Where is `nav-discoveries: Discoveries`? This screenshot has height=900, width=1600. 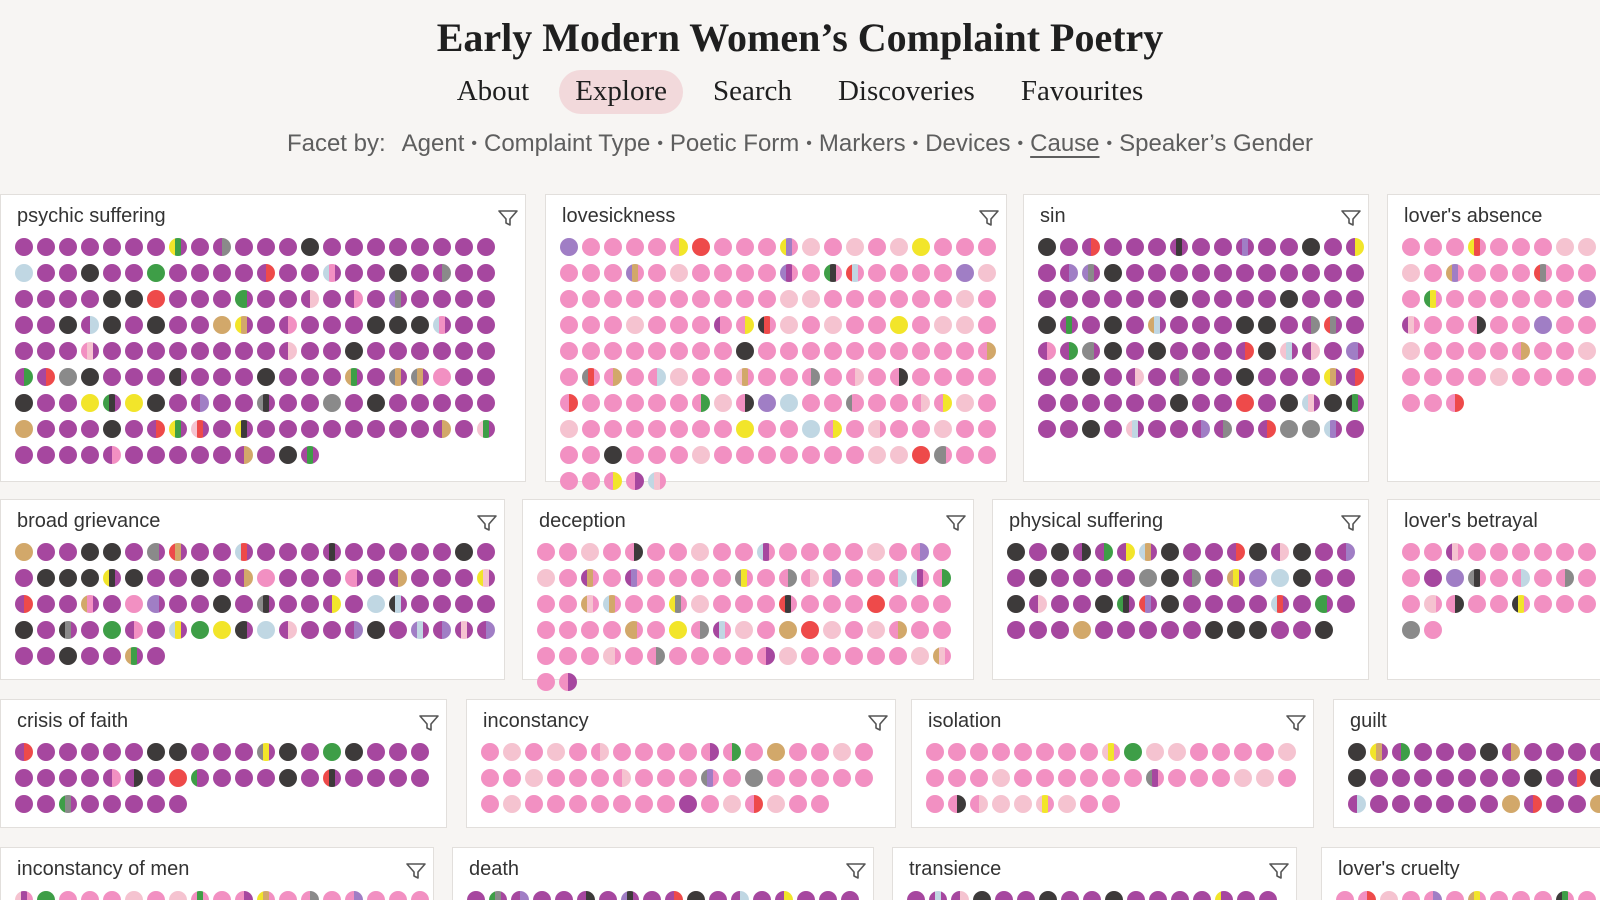 nav-discoveries: Discoveries is located at coordinates (906, 91).